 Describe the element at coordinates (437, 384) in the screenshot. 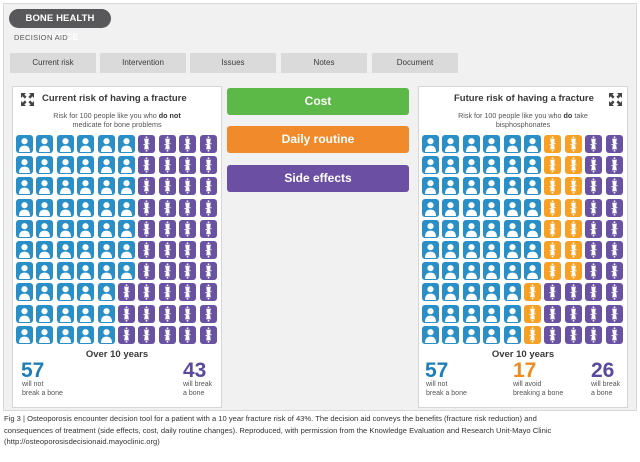

I see `stat-label-line: will not` at that location.